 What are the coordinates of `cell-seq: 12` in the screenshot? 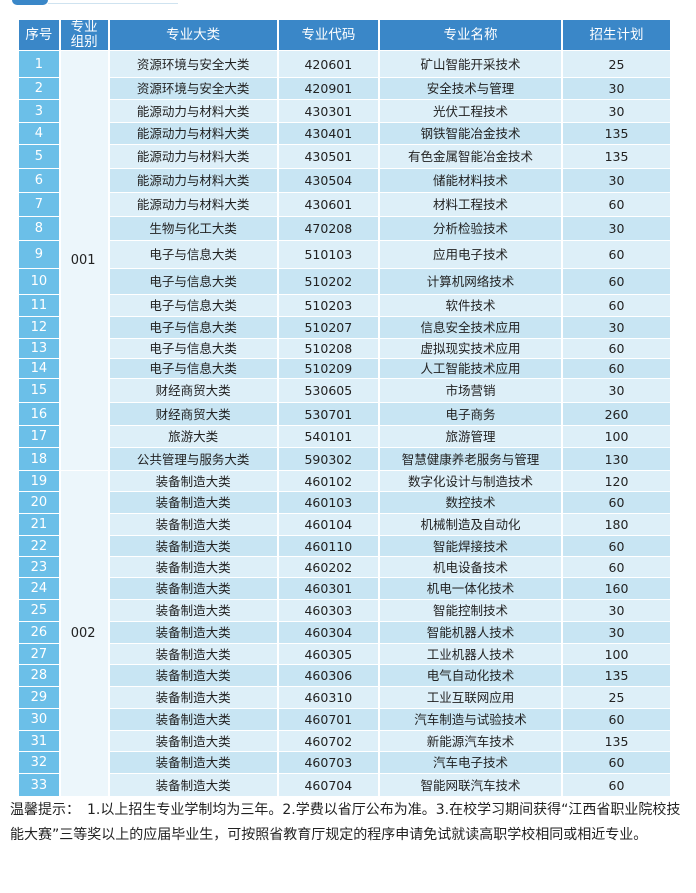 It's located at (39, 327).